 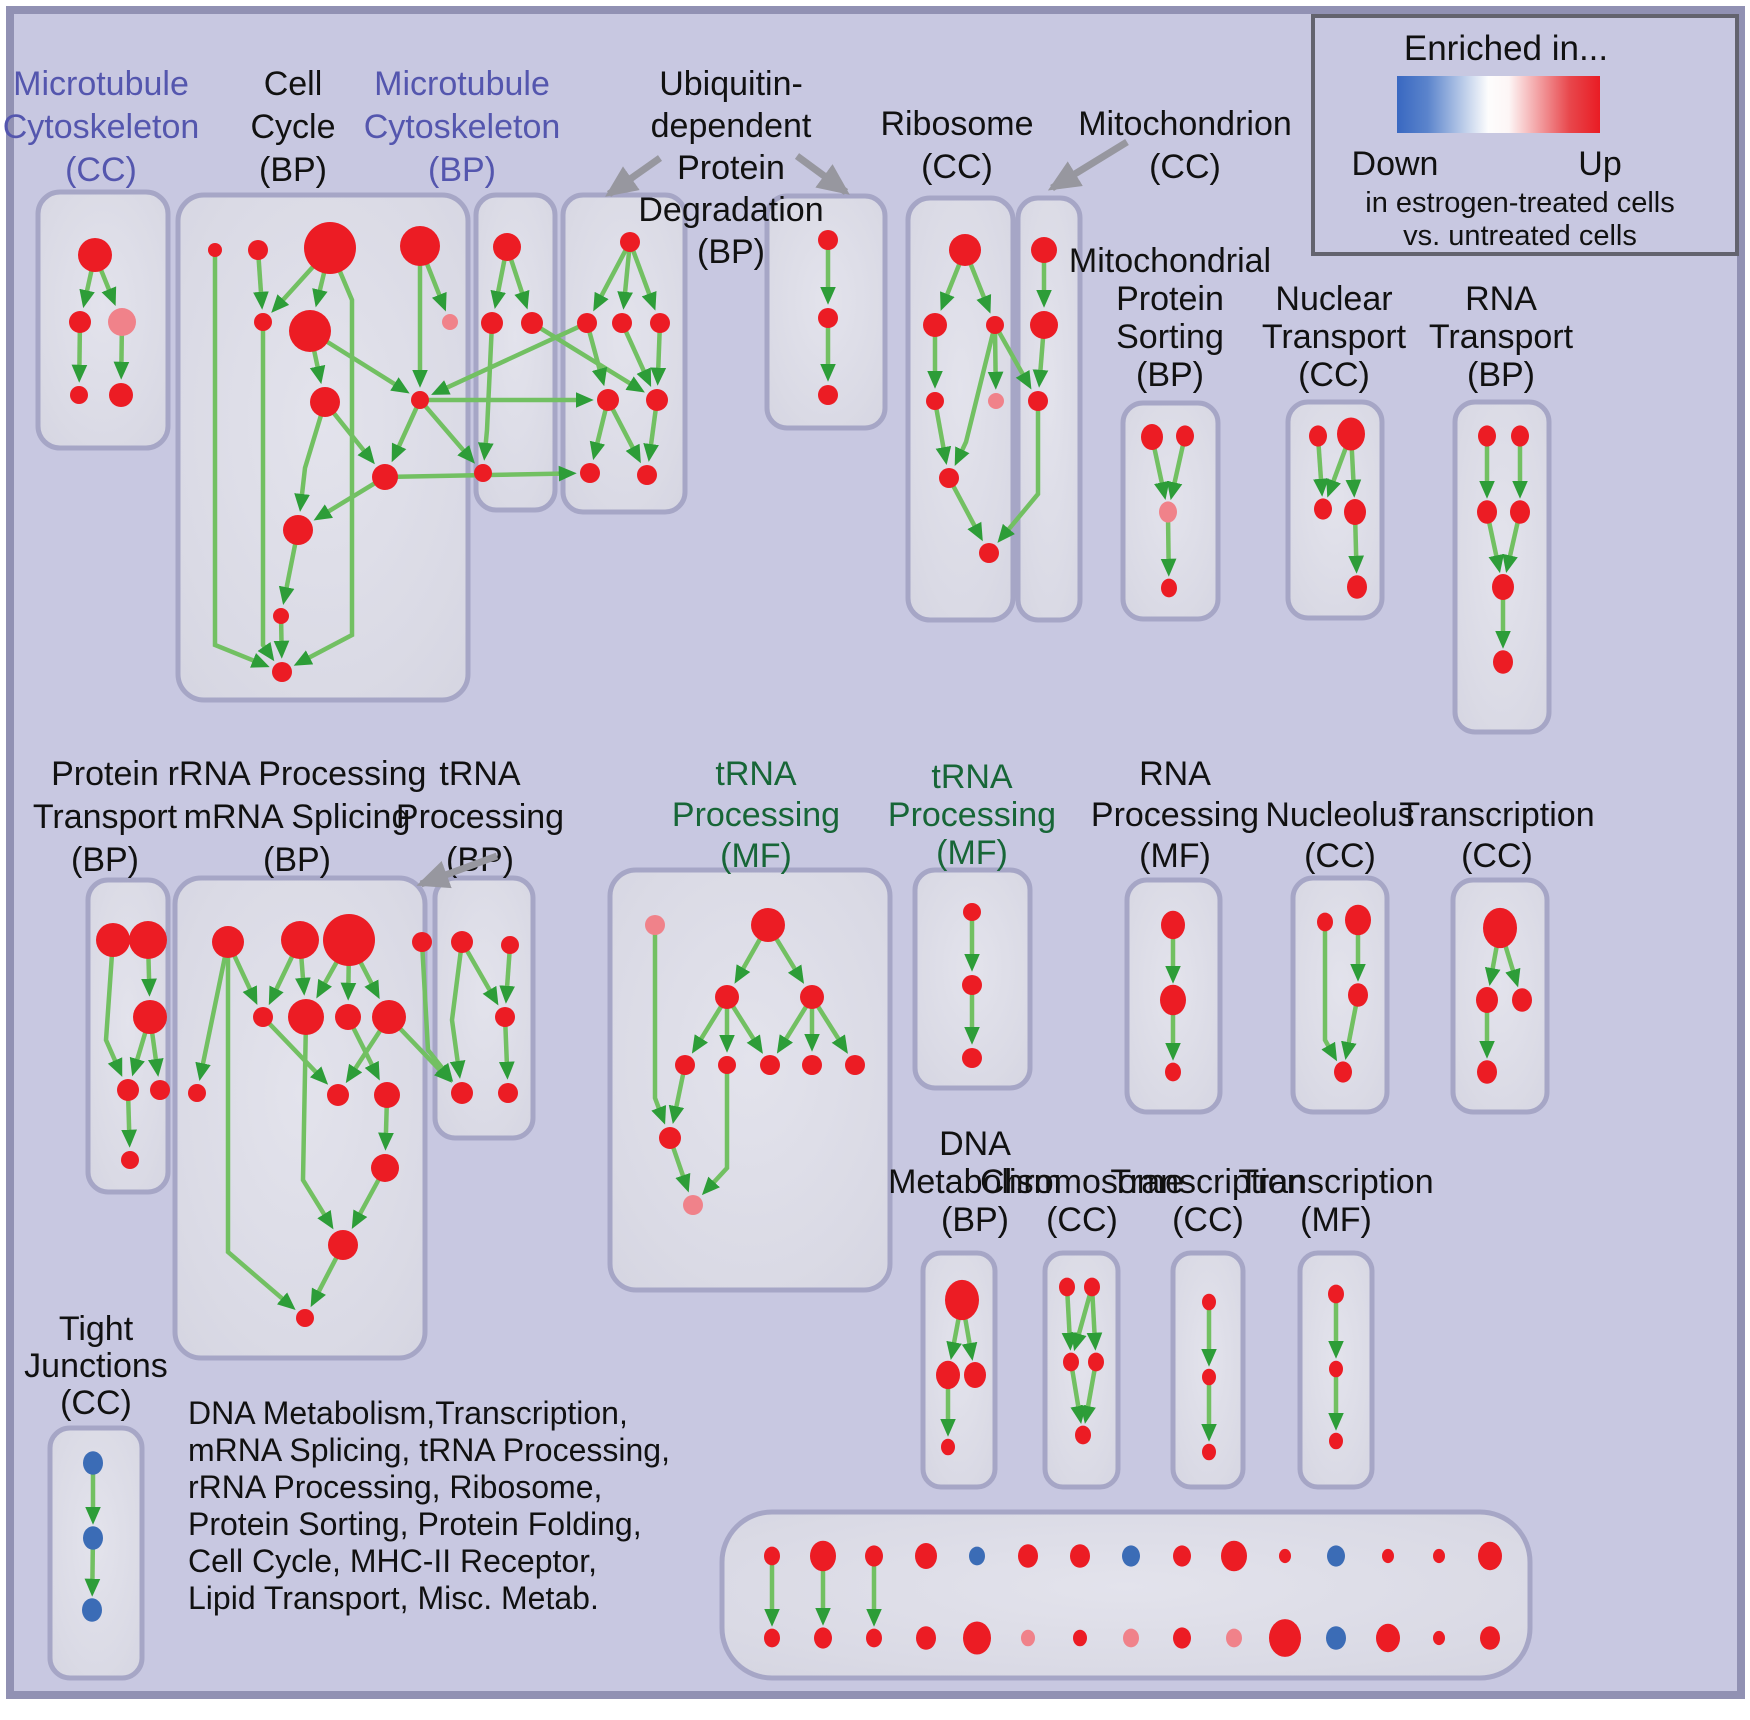 I want to click on go-term-node-B7, so click(x=450, y=322).